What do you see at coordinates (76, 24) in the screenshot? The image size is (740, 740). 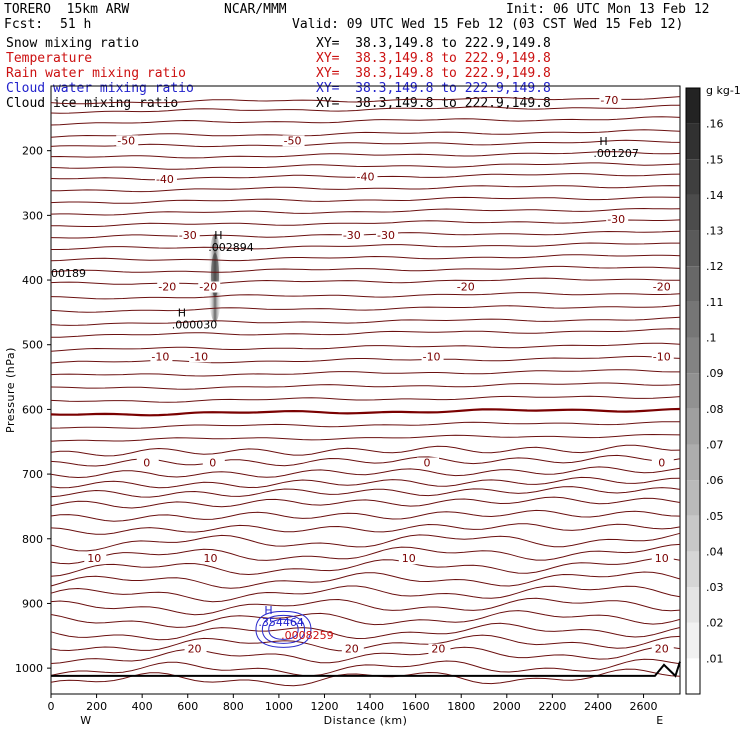 I see `fcst-value: 51 h` at bounding box center [76, 24].